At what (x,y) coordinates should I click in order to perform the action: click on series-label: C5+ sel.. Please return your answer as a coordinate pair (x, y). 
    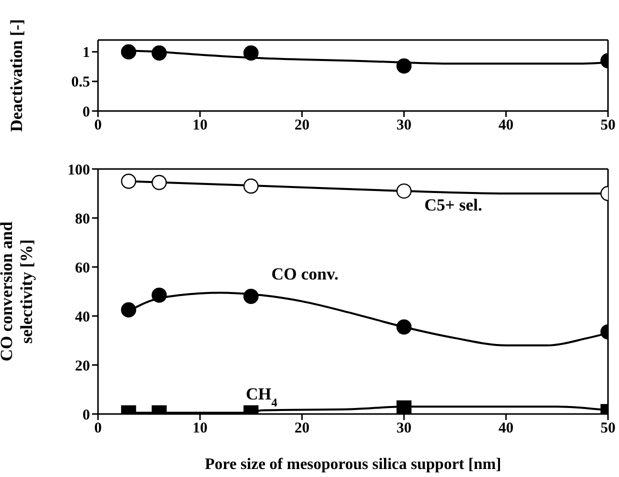
    Looking at the image, I should click on (453, 205).